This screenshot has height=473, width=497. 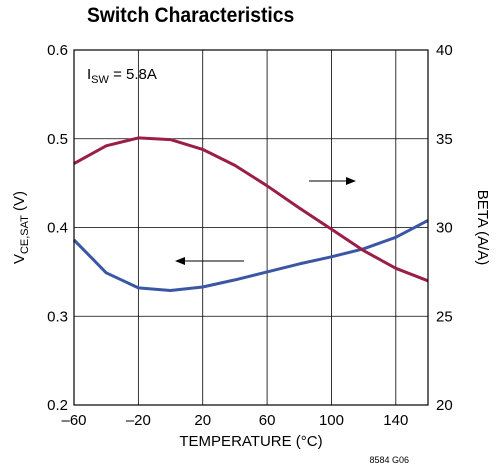 I want to click on current-annotation: ISW = 5.8A, so click(x=122, y=76).